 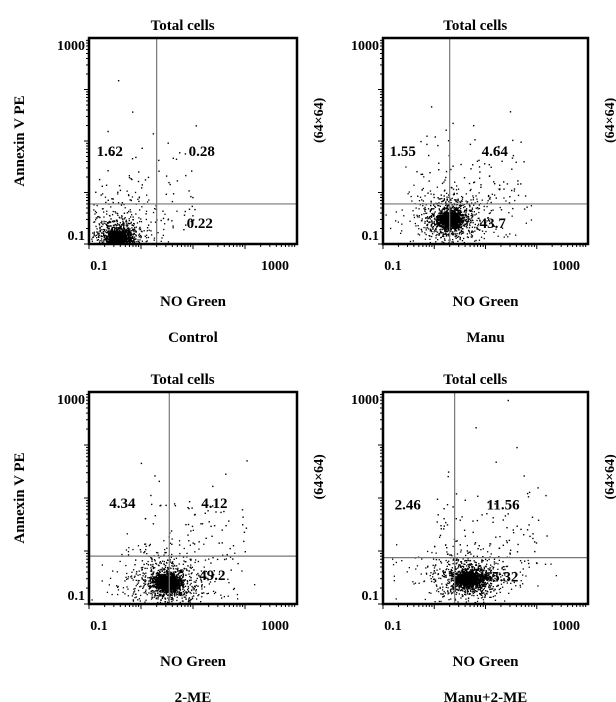 I want to click on quadrant-upper-right-value: 4.64, so click(x=495, y=152).